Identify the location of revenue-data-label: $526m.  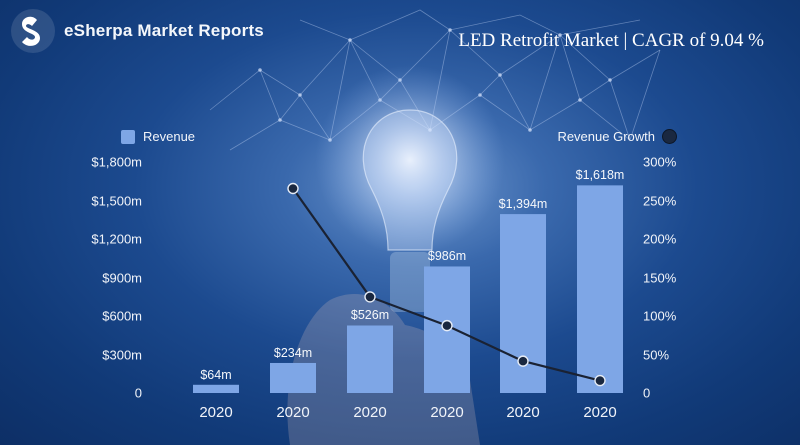
(370, 315).